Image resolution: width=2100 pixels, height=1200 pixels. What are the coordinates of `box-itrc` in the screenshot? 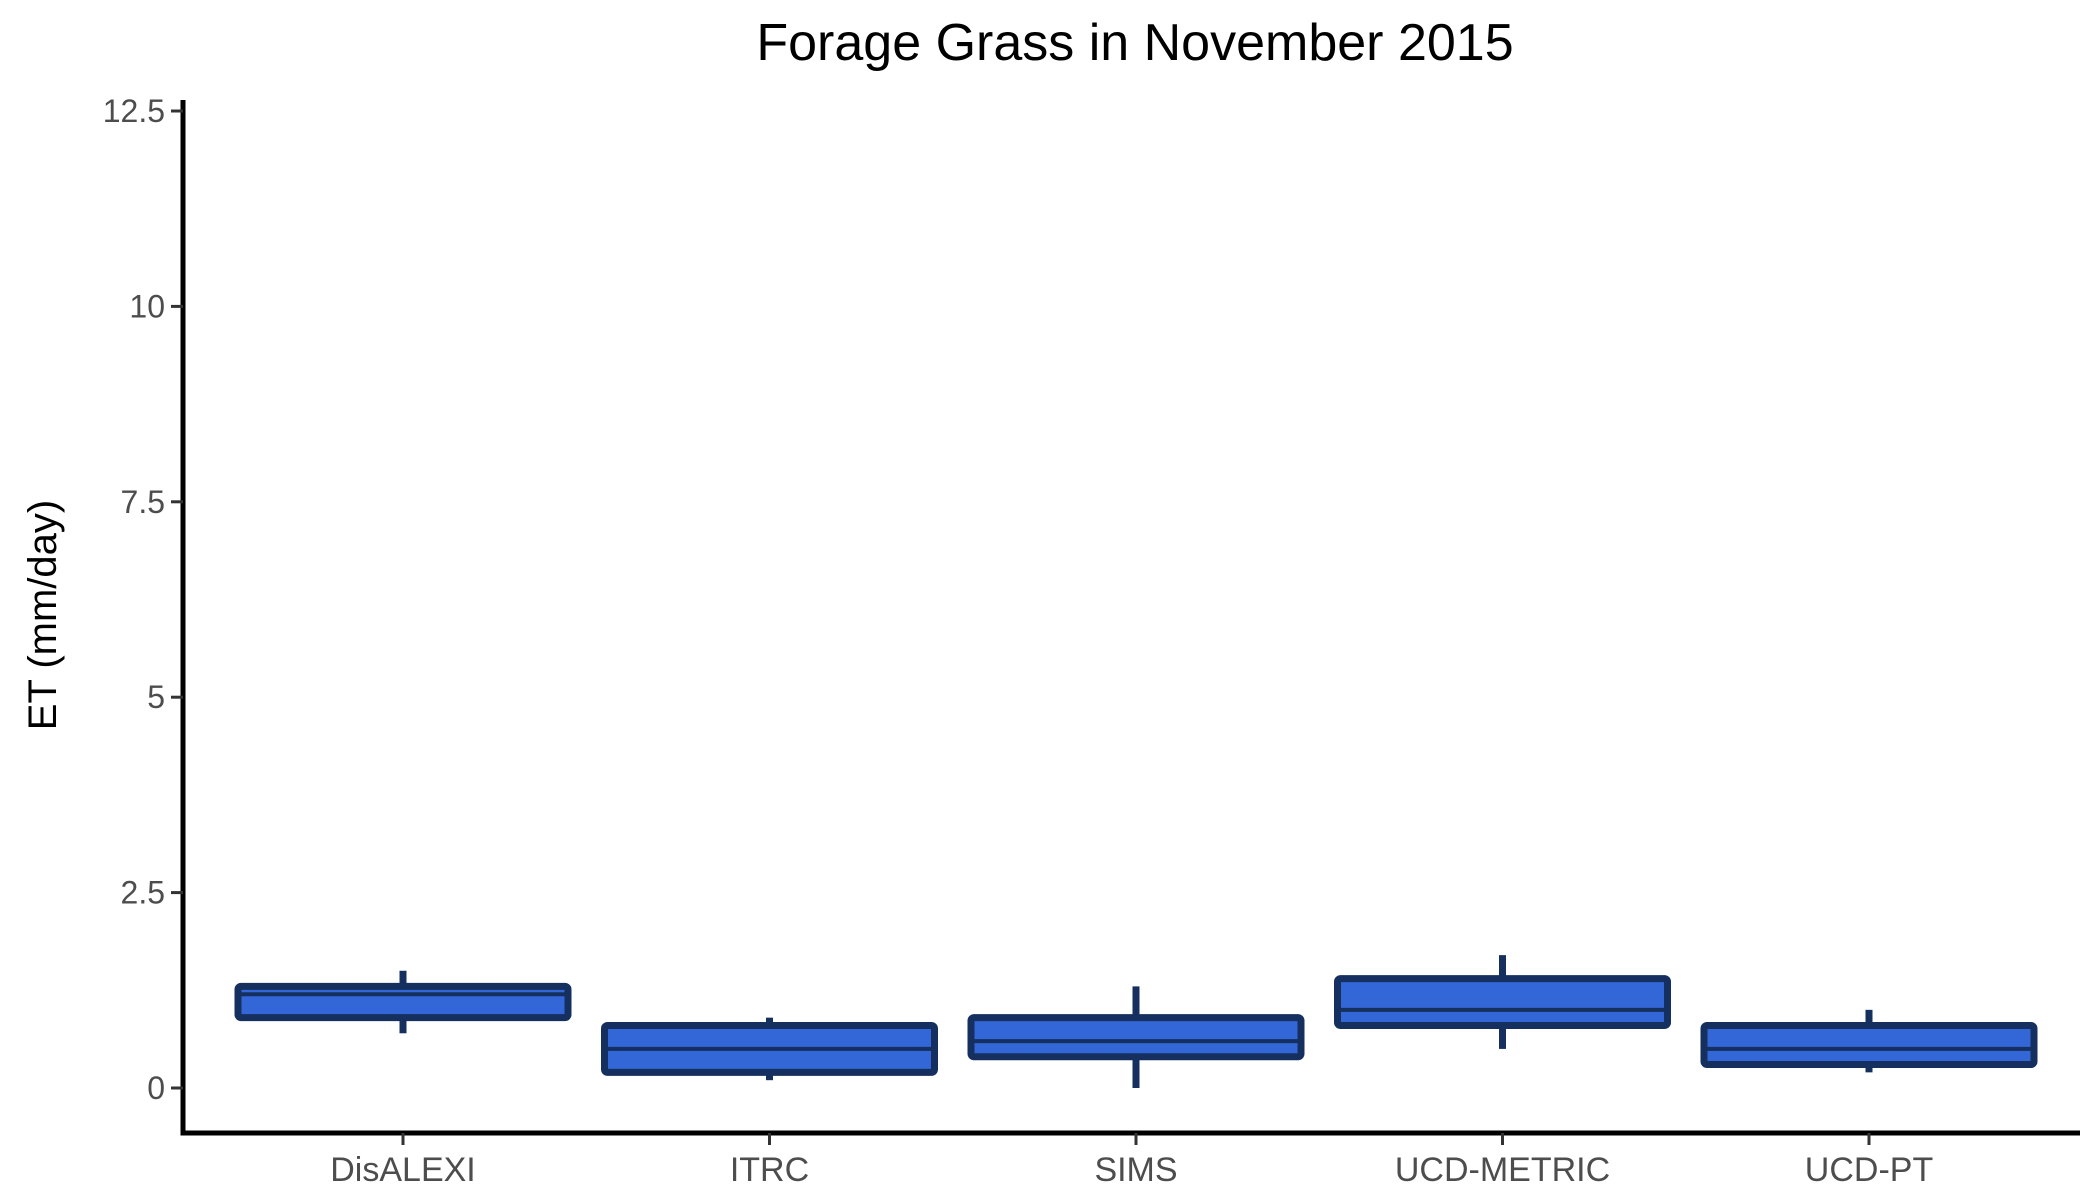 It's located at (769, 1049).